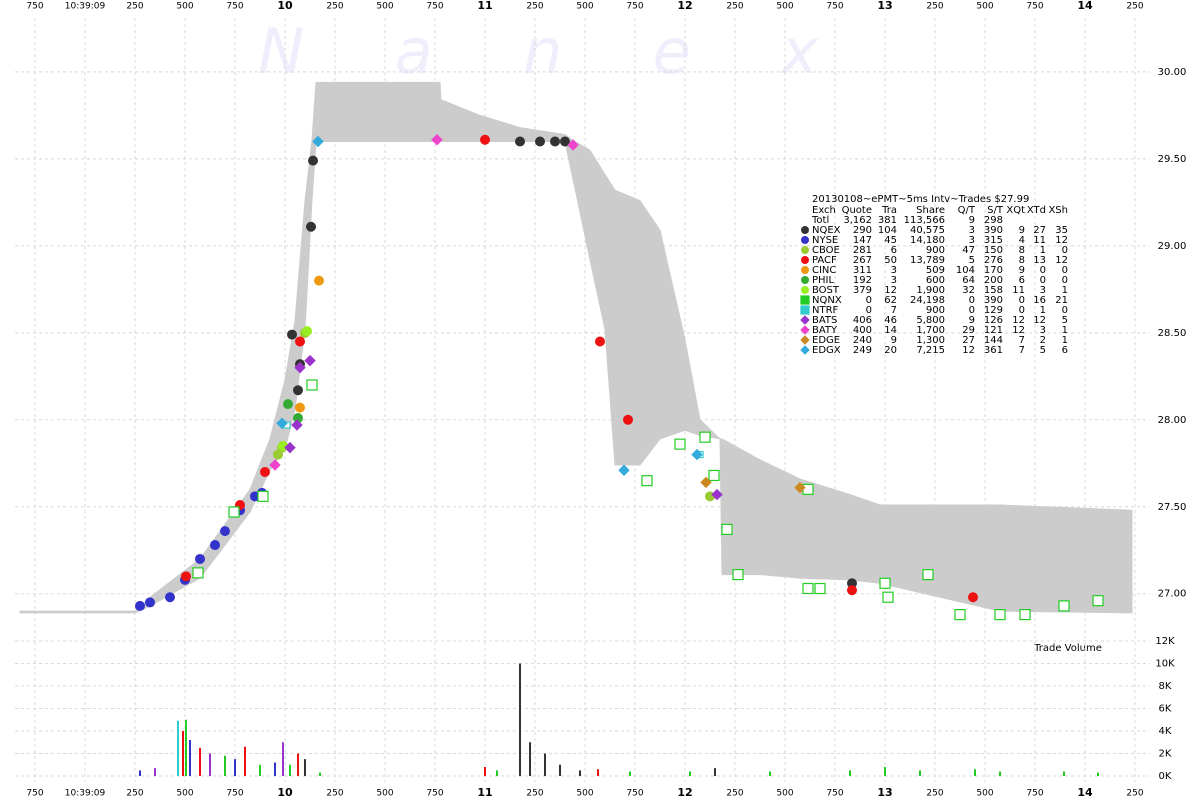 The width and height of the screenshot is (1200, 800). What do you see at coordinates (890, 350) in the screenshot?
I see `legend-cell: 20` at bounding box center [890, 350].